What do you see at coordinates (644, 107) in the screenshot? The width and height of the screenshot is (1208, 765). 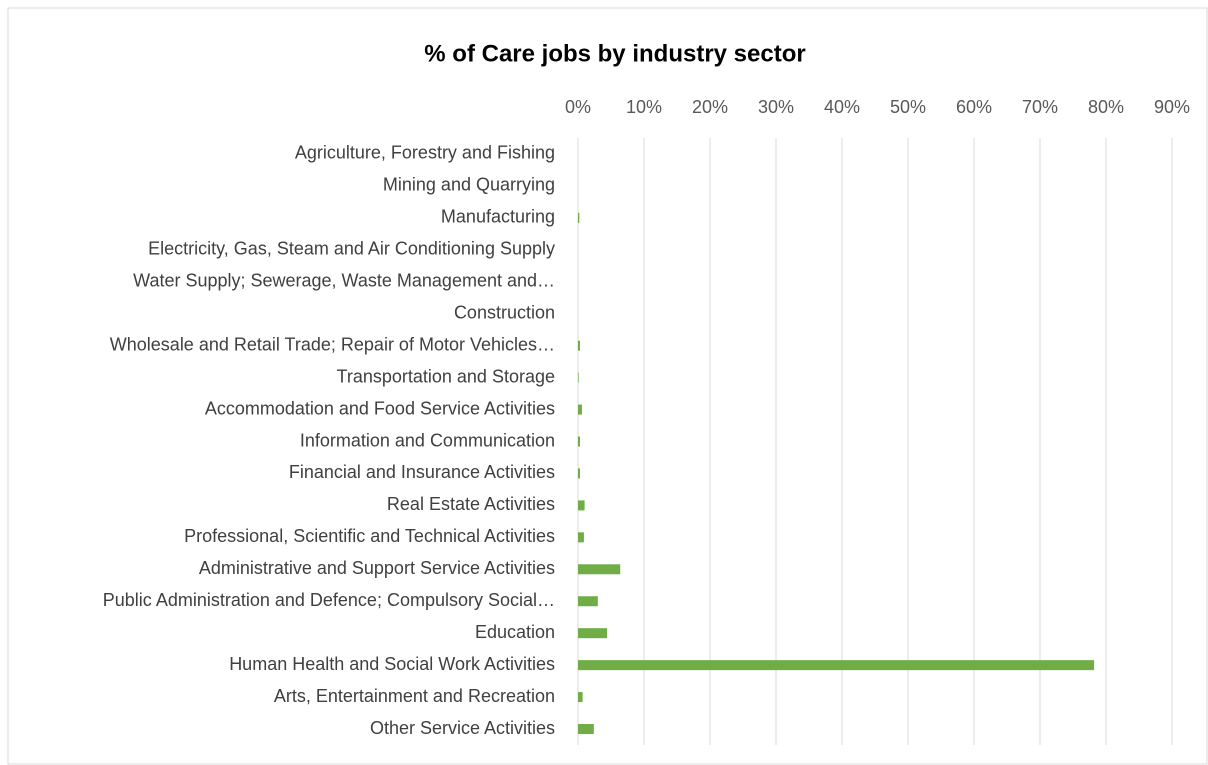 I see `x-tick-label: 10%` at bounding box center [644, 107].